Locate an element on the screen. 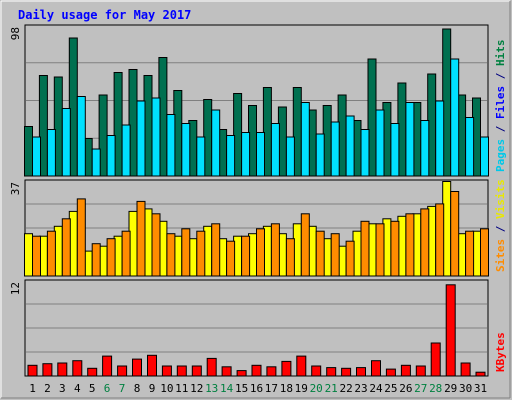 Image resolution: width=512 pixels, height=400 pixels. x-tick-label: 5 is located at coordinates (92, 388).